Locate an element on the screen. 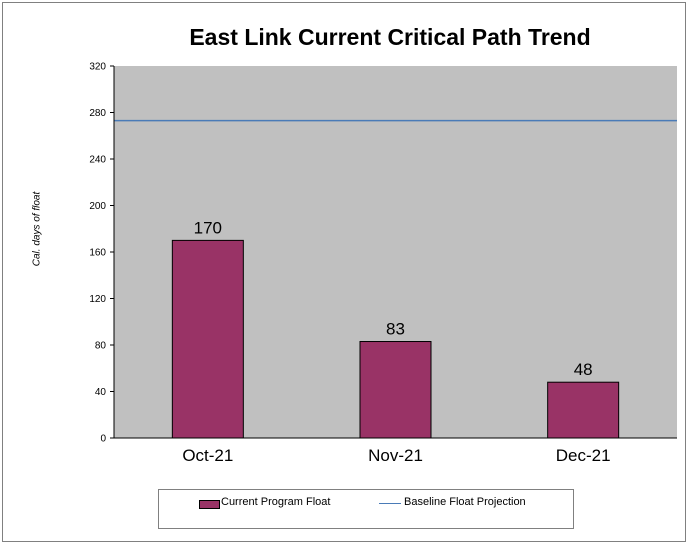  data-label-nov-21: 83 is located at coordinates (395, 329).